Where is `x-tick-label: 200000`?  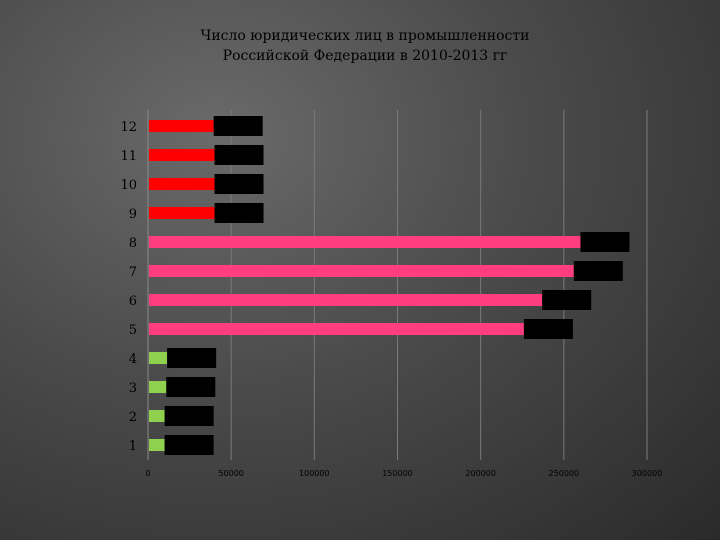 x-tick-label: 200000 is located at coordinates (480, 473).